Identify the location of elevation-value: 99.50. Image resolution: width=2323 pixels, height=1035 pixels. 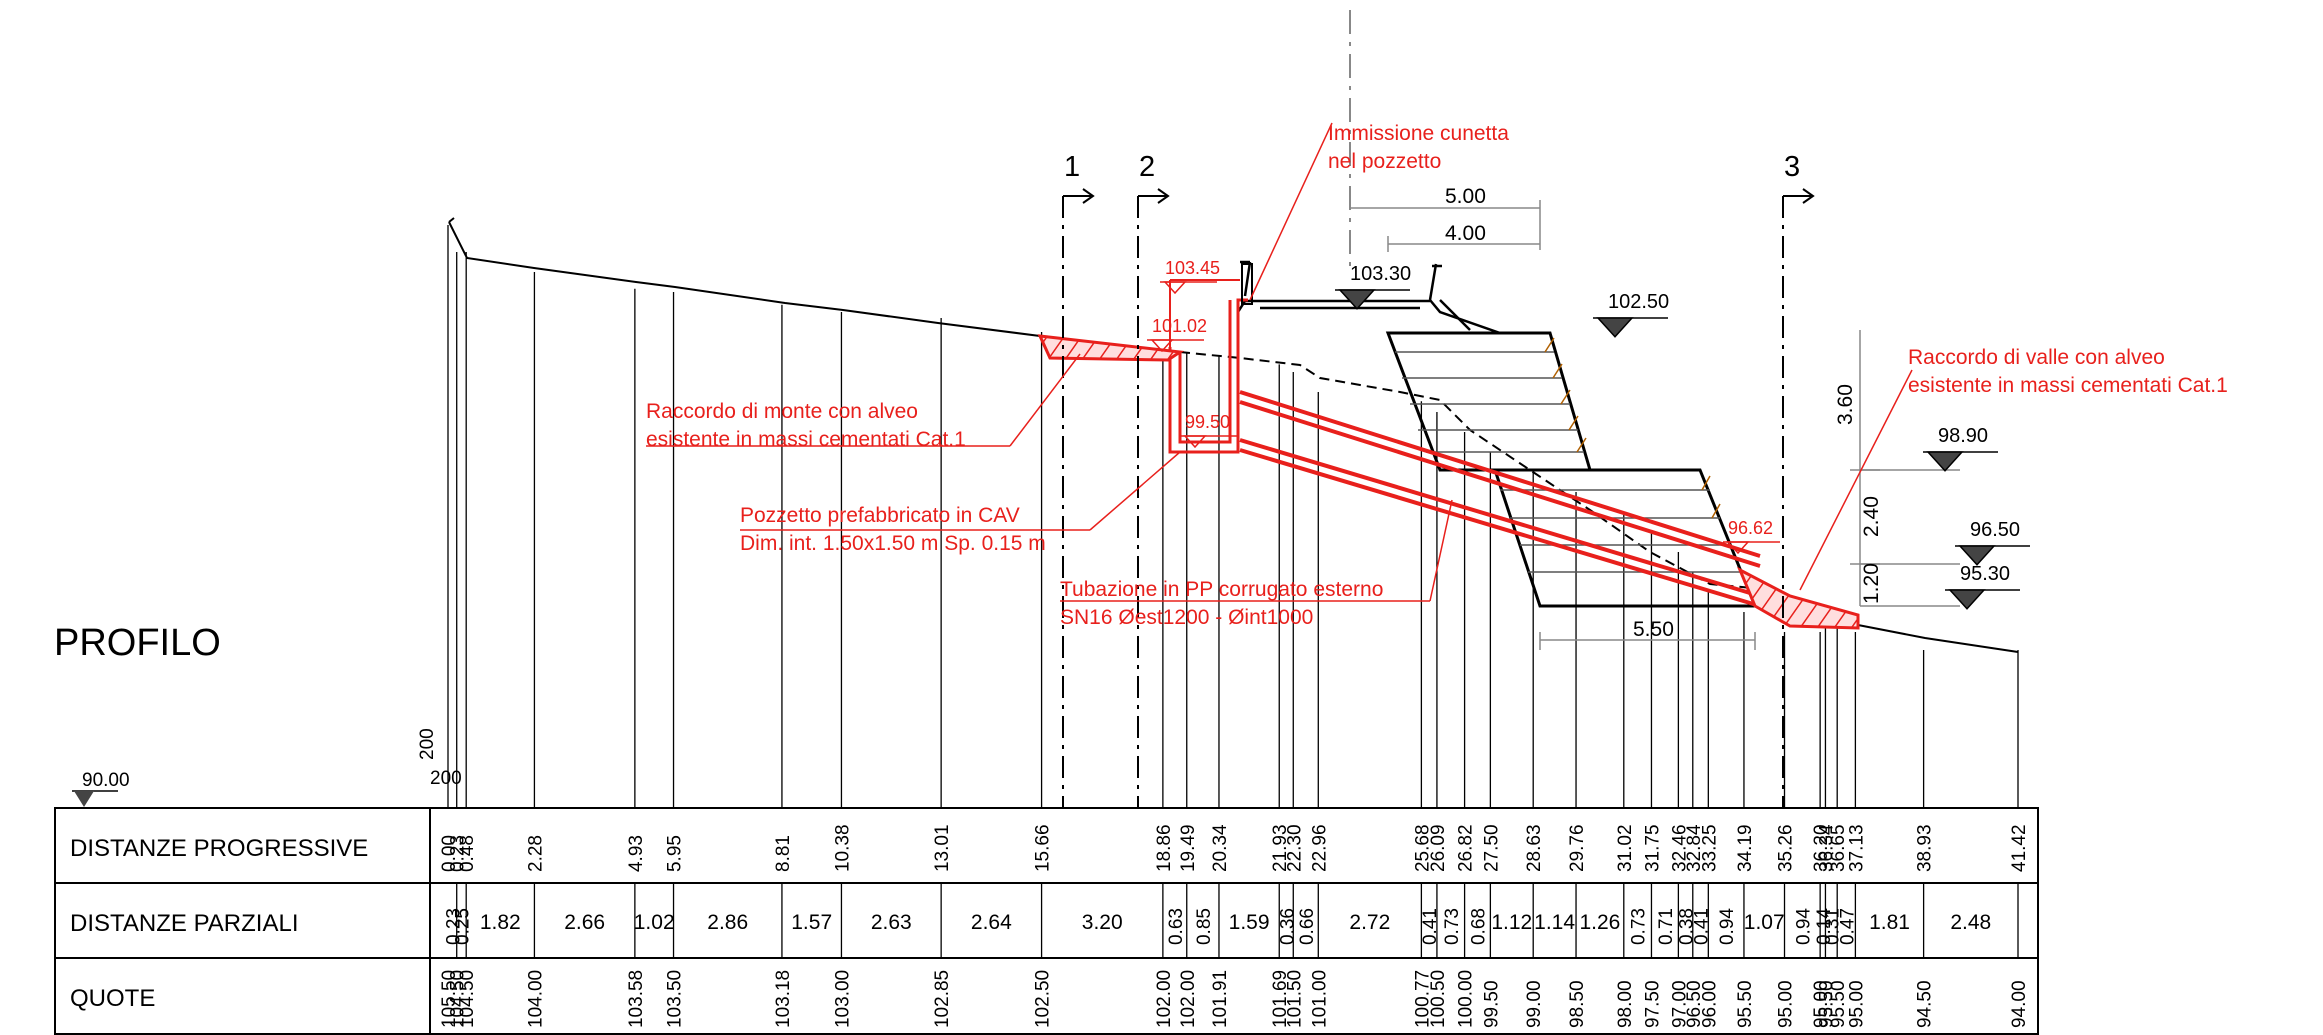
(1491, 1004).